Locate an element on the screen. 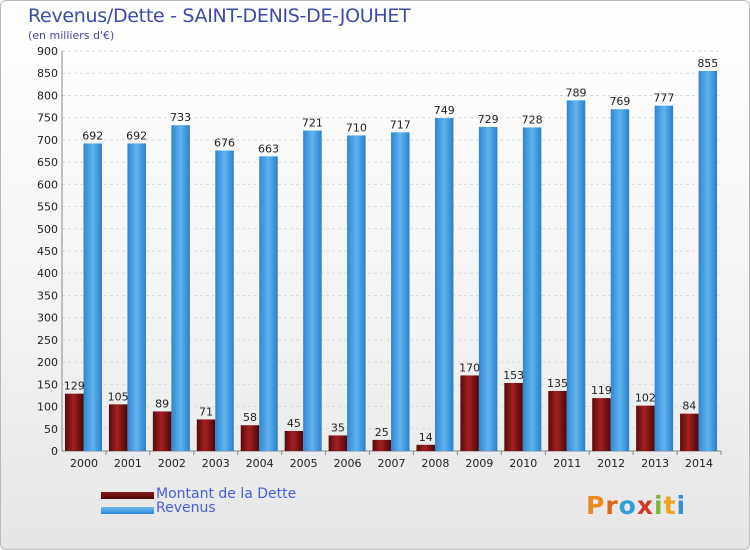 Image resolution: width=750 pixels, height=550 pixels. y-tick-label: 800 is located at coordinates (47, 95).